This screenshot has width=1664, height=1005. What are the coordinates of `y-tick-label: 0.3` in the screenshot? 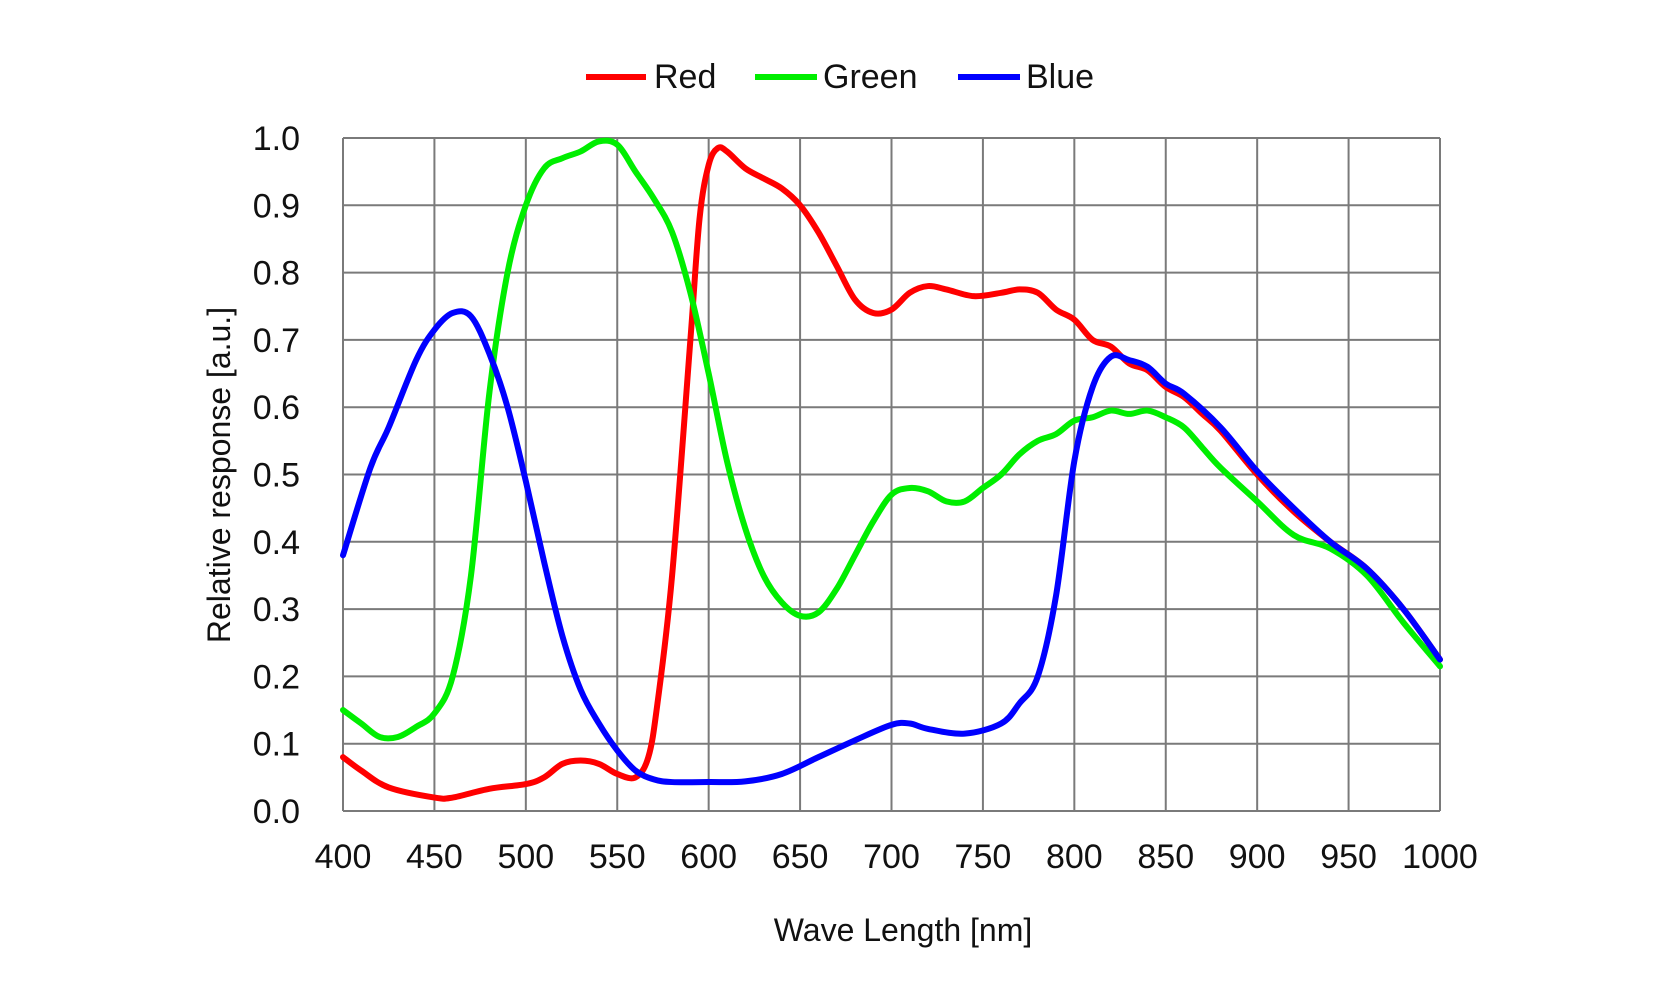 It's located at (276, 610).